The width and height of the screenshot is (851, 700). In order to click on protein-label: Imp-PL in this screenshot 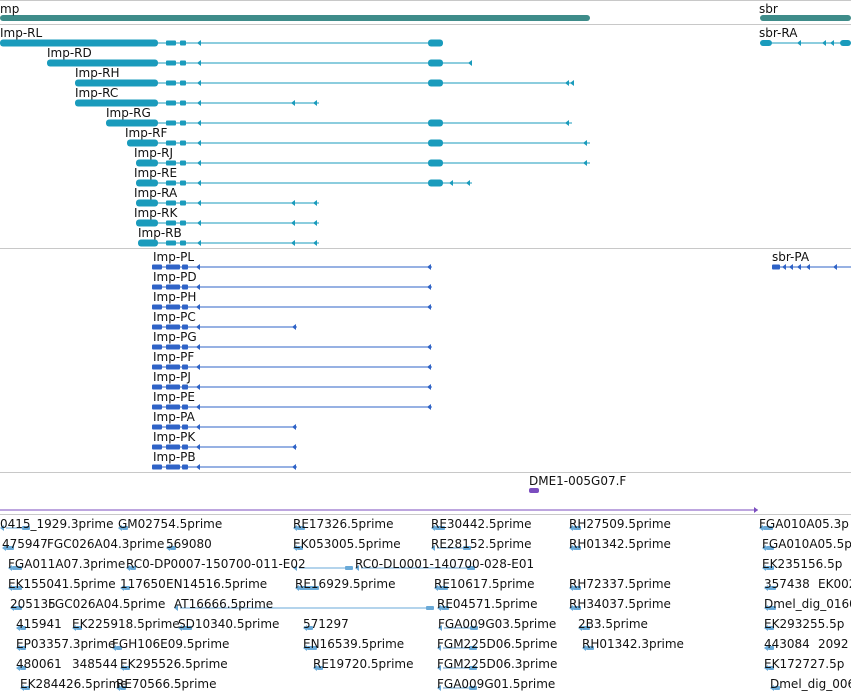, I will do `click(174, 257)`.